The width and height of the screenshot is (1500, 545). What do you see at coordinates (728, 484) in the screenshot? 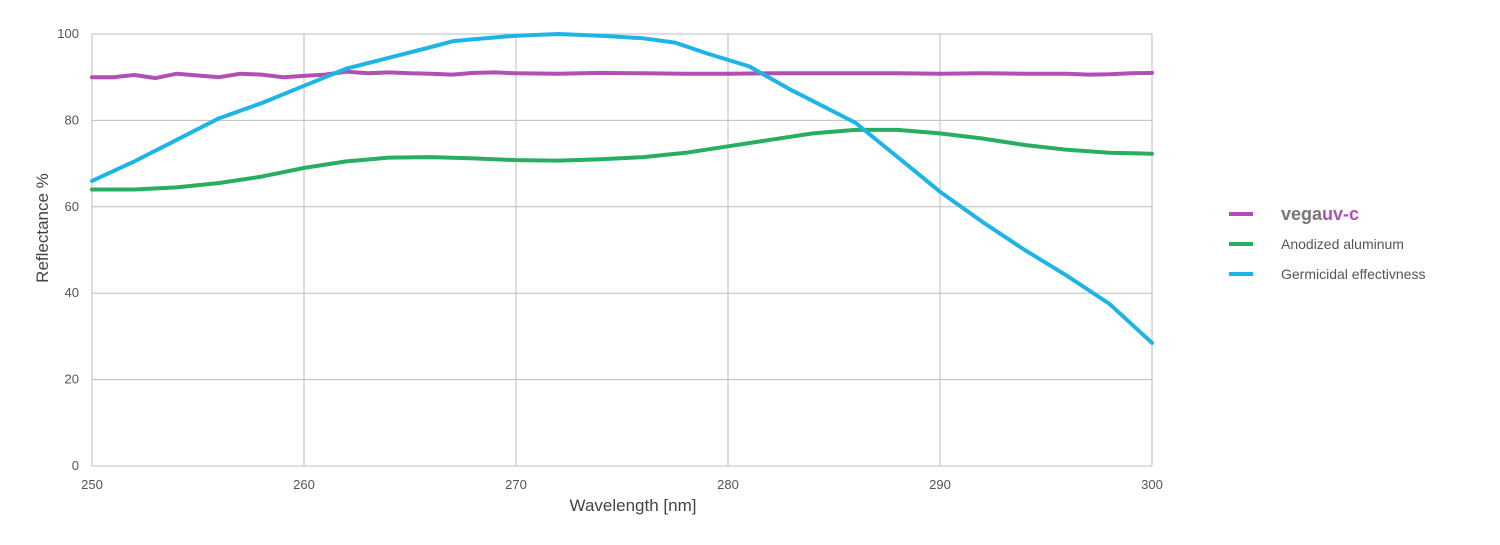
I see `x-tick-label: 280` at bounding box center [728, 484].